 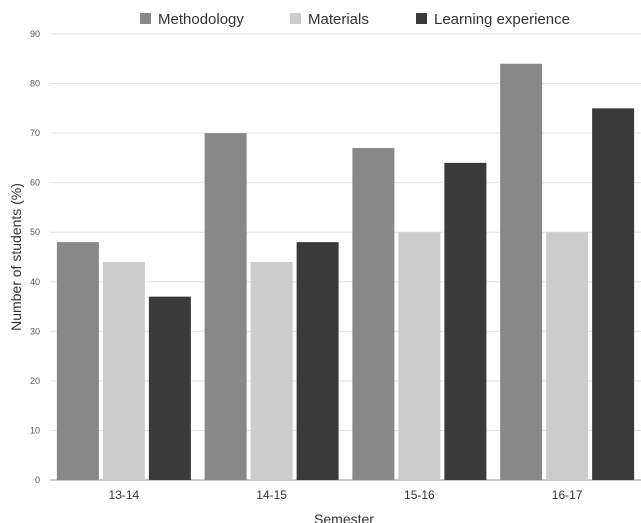 What do you see at coordinates (35, 331) in the screenshot?
I see `y-tick-label: 30` at bounding box center [35, 331].